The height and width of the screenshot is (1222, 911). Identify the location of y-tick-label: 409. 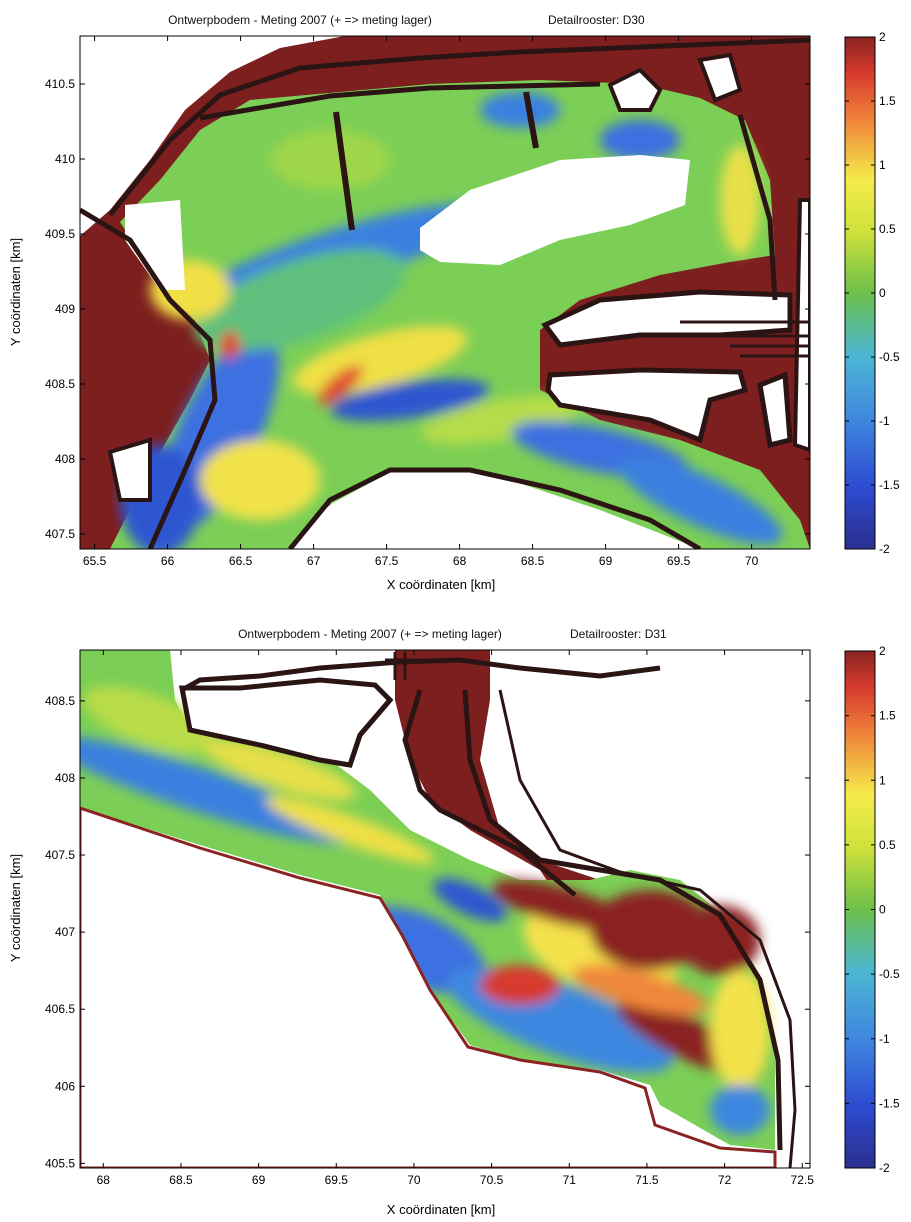
(65, 309).